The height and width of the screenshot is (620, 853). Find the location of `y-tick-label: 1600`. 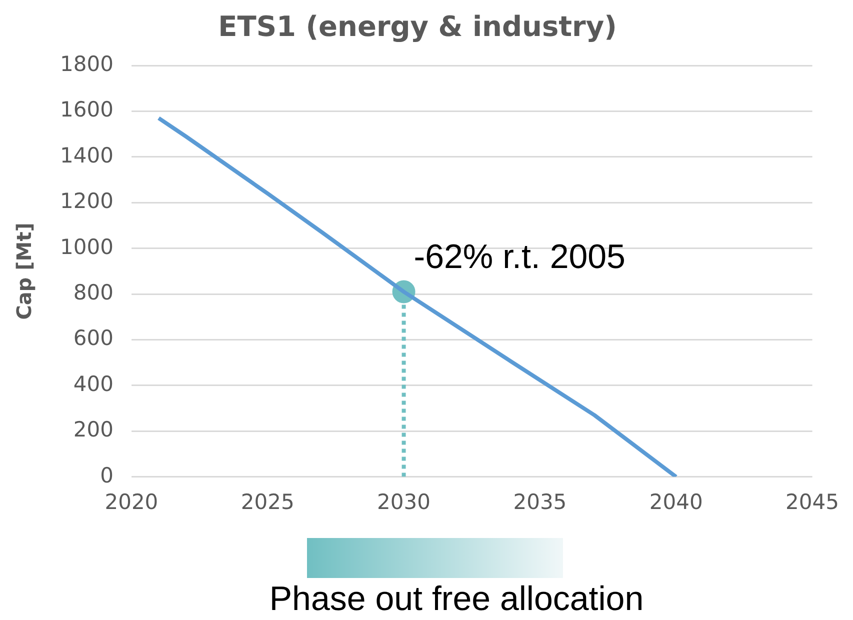

y-tick-label: 1600 is located at coordinates (87, 110).